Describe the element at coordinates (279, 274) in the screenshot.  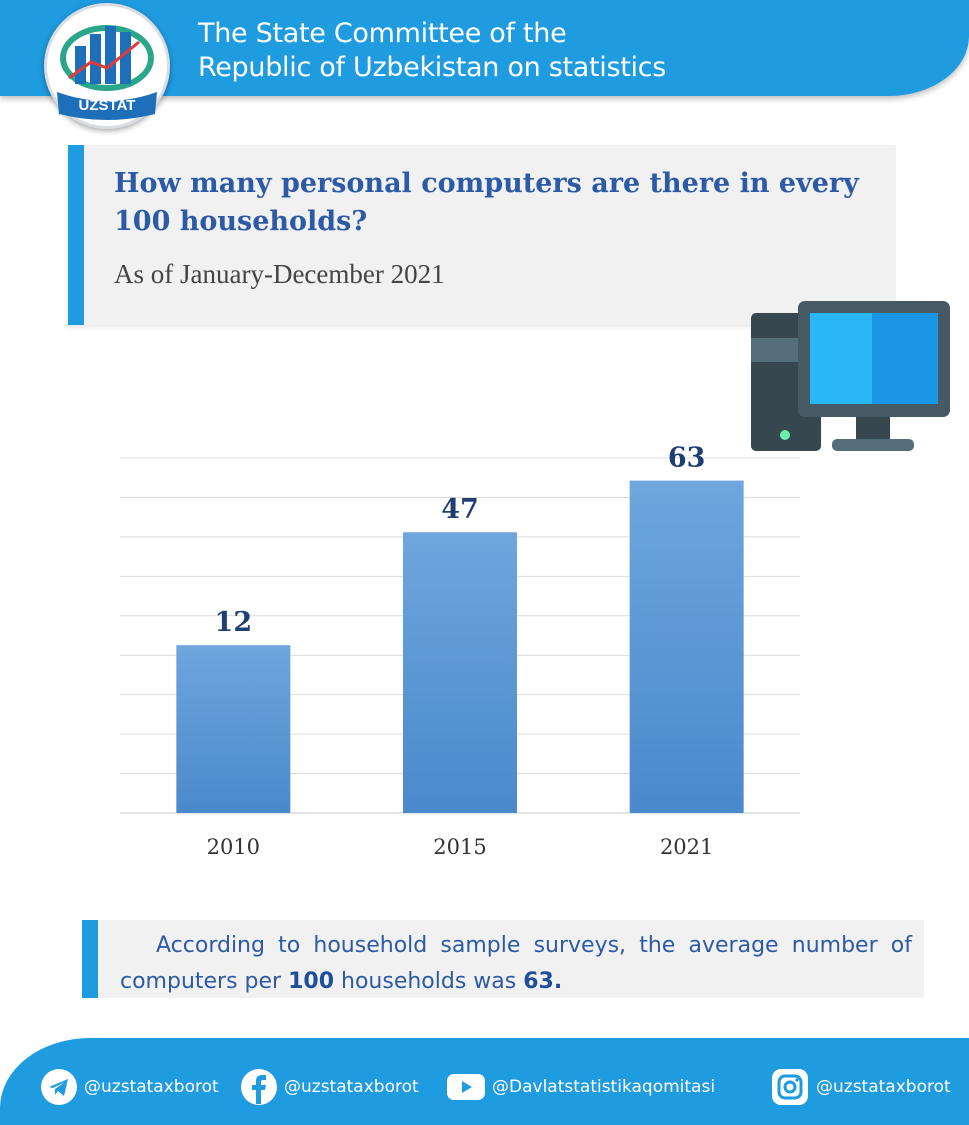
I see `chart-period: As of January-December 2021` at that location.